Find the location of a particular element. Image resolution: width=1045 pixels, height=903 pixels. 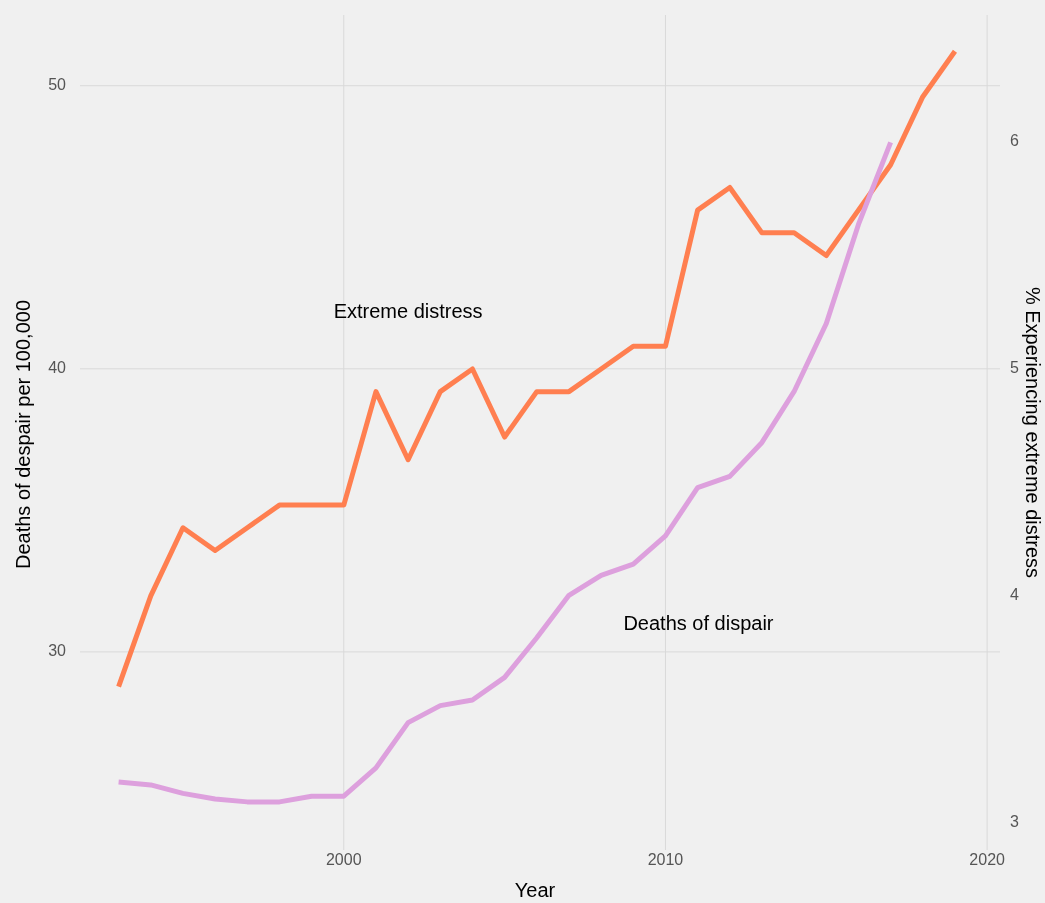

y-tick-label: 40 is located at coordinates (57, 368).